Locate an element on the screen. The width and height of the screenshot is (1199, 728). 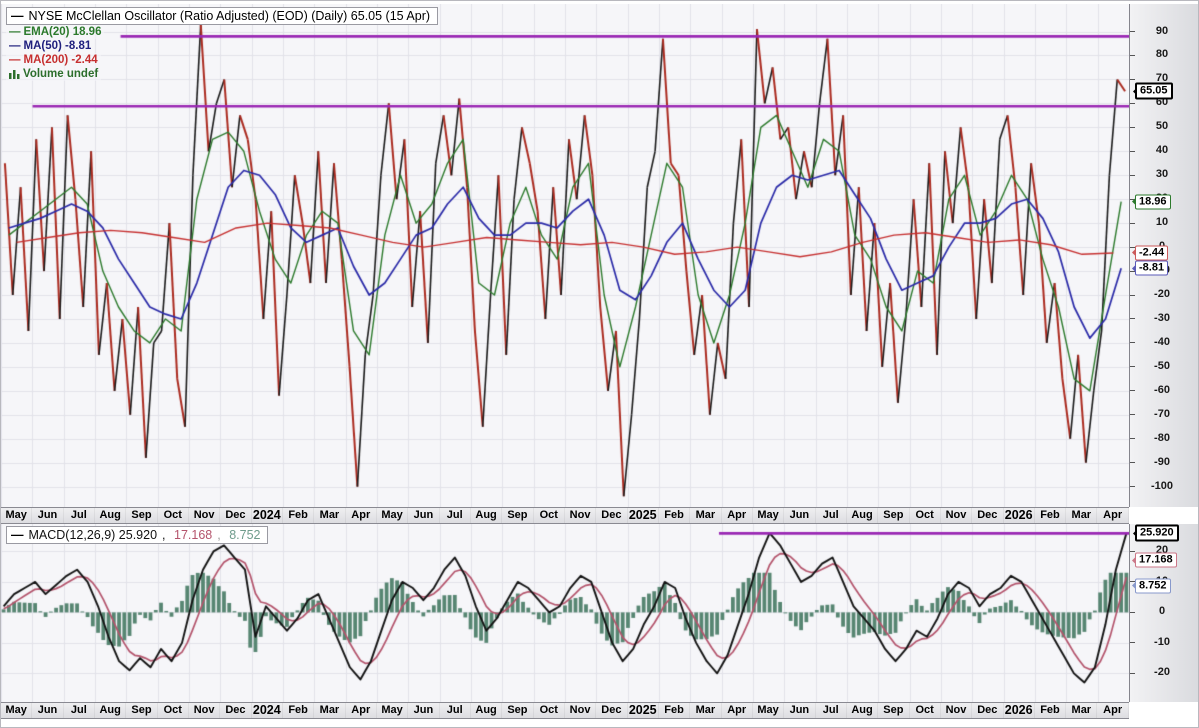
price-label: 17.168 is located at coordinates (1154, 560).